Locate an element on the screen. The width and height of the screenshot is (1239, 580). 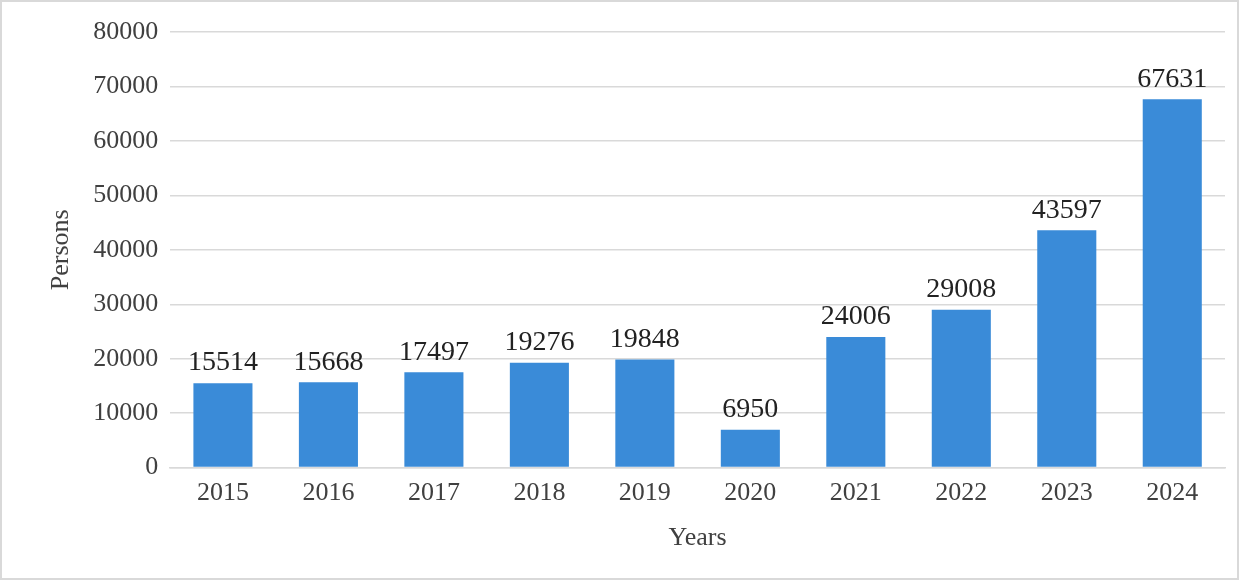
data-label: 15668 is located at coordinates (328, 360).